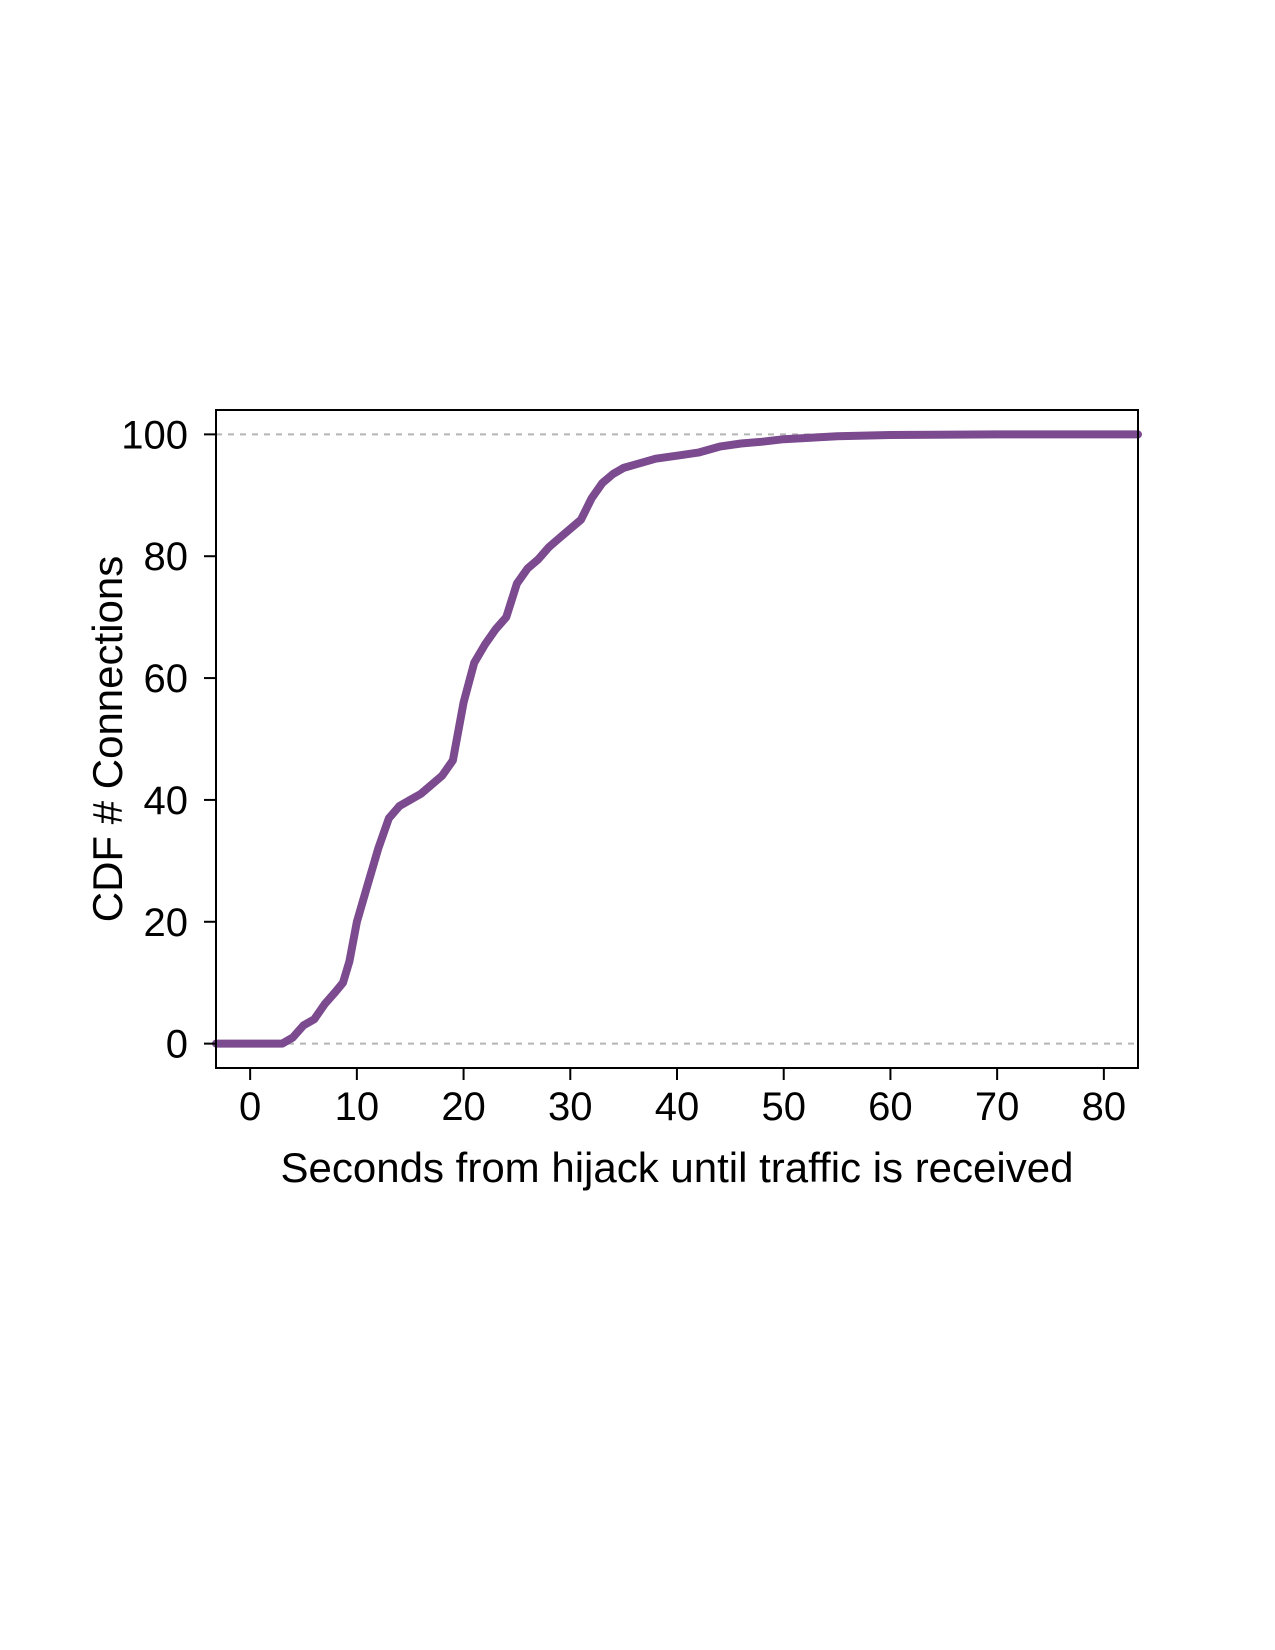 This screenshot has height=1650, width=1275. Describe the element at coordinates (166, 923) in the screenshot. I see `y-tick-label: 20` at that location.